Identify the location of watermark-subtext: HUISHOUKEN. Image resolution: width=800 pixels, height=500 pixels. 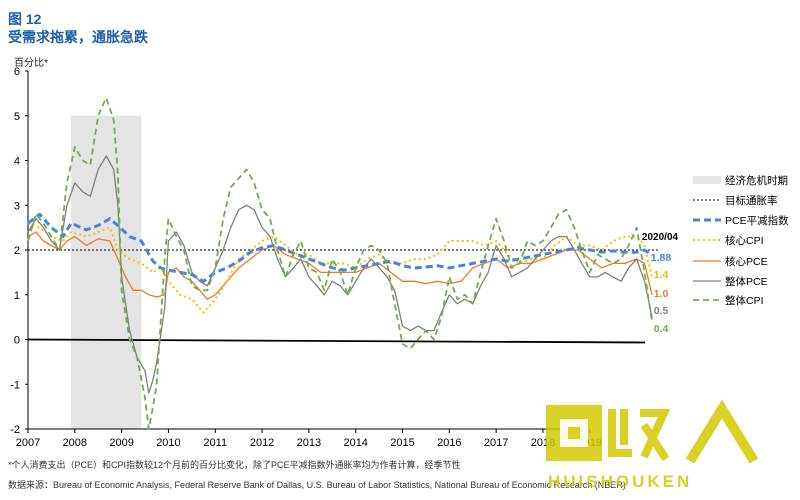
(620, 481).